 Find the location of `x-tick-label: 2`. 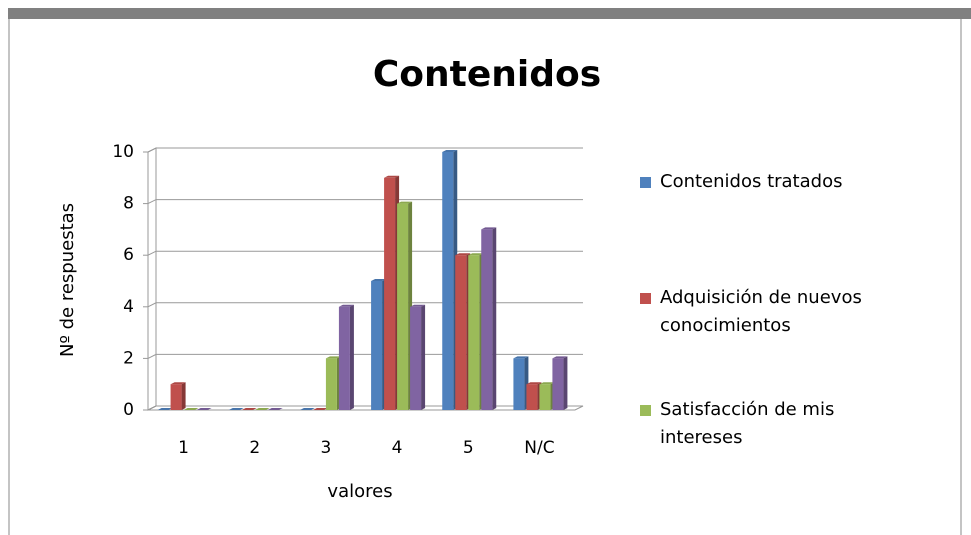

x-tick-label: 2 is located at coordinates (254, 448).